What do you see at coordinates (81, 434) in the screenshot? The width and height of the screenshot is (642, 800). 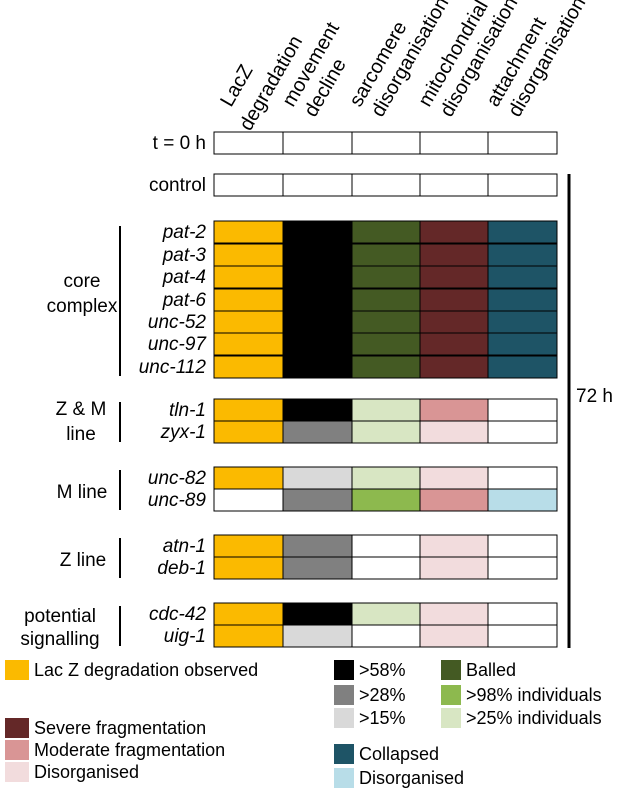 I see `group-label: line` at bounding box center [81, 434].